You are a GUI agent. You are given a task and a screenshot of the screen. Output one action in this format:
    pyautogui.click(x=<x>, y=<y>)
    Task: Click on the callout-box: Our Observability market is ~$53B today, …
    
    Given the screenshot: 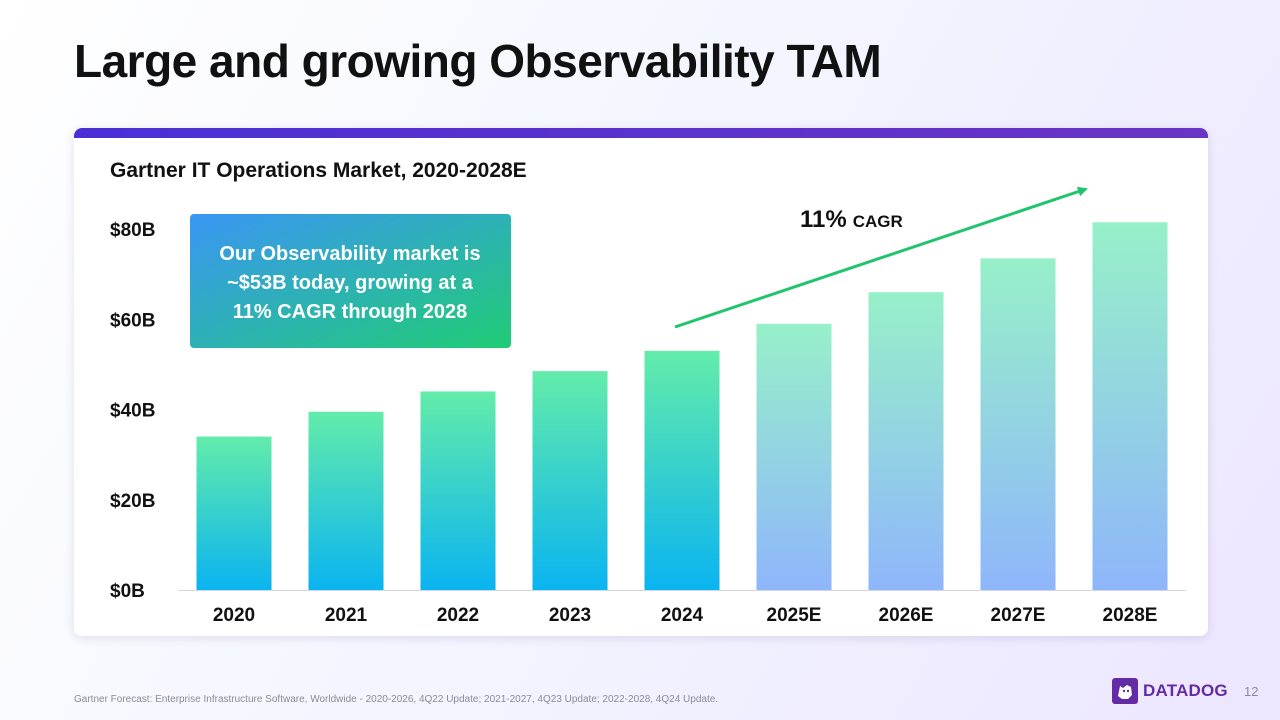 What is the action you would take?
    pyautogui.click(x=350, y=281)
    